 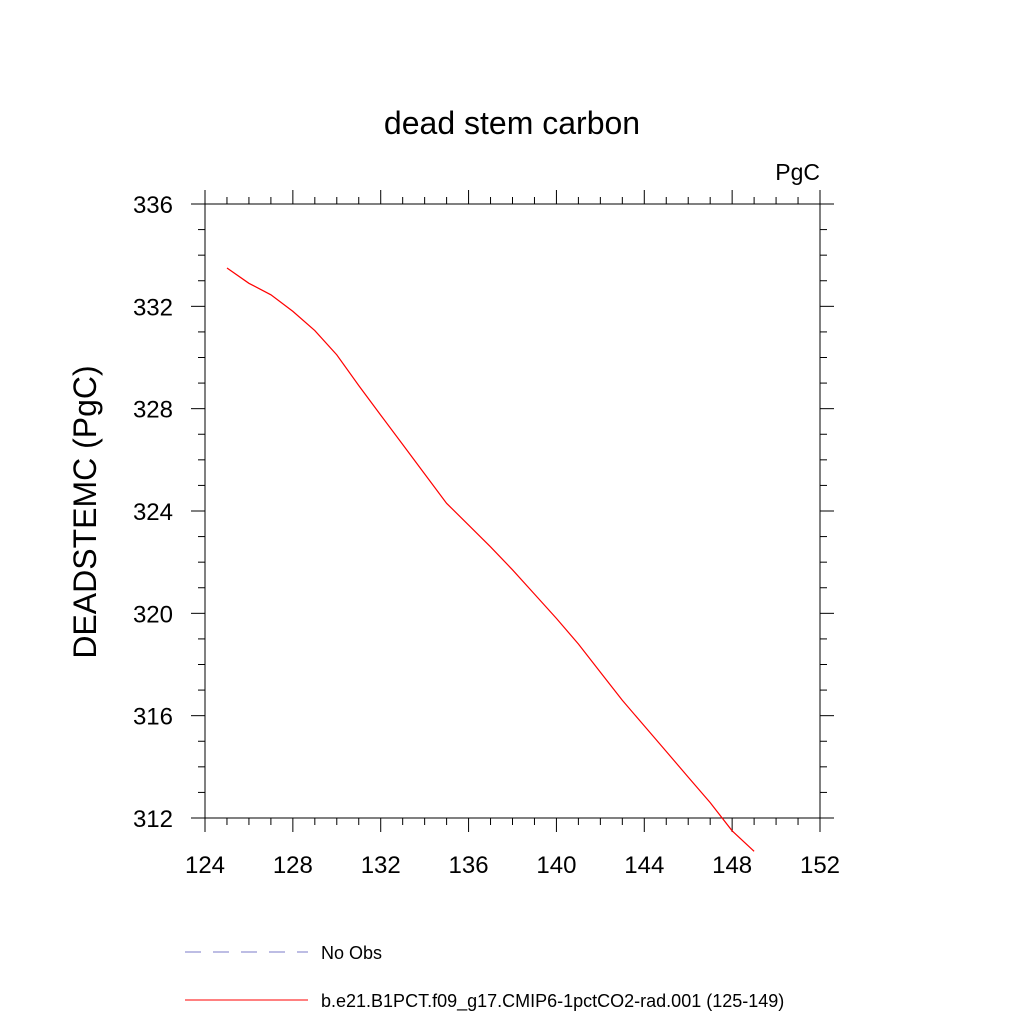 What do you see at coordinates (153, 307) in the screenshot?
I see `y-tick-label: 332` at bounding box center [153, 307].